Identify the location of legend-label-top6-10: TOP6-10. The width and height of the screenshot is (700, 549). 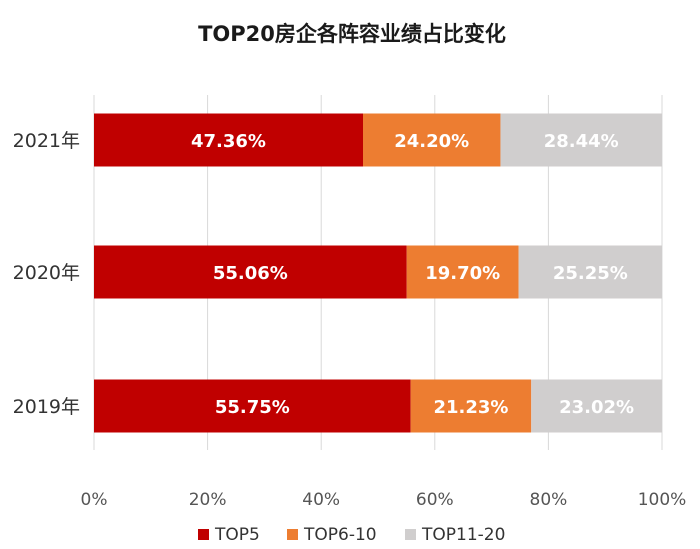
(340, 535).